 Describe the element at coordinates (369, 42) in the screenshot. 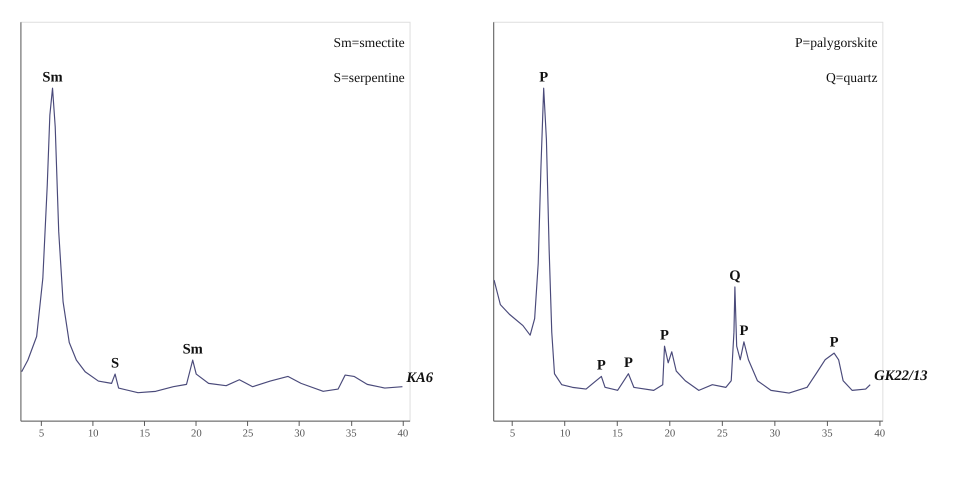

I see `text: Sm=smectite` at that location.